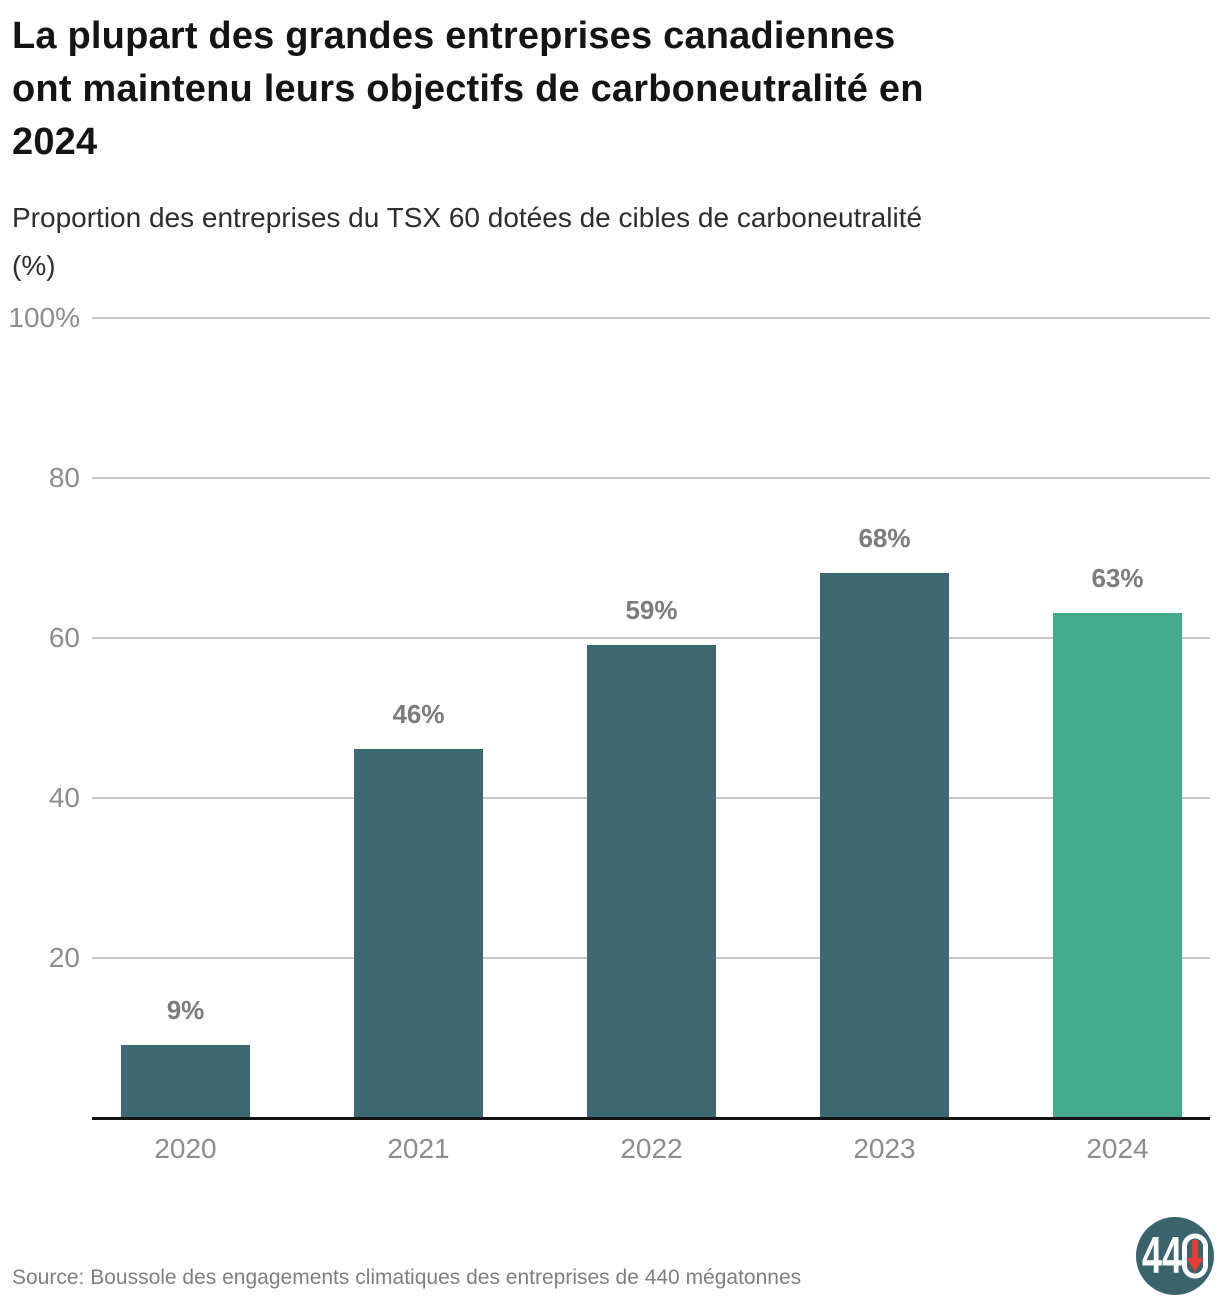  What do you see at coordinates (185, 1081) in the screenshot?
I see `bar-2020` at bounding box center [185, 1081].